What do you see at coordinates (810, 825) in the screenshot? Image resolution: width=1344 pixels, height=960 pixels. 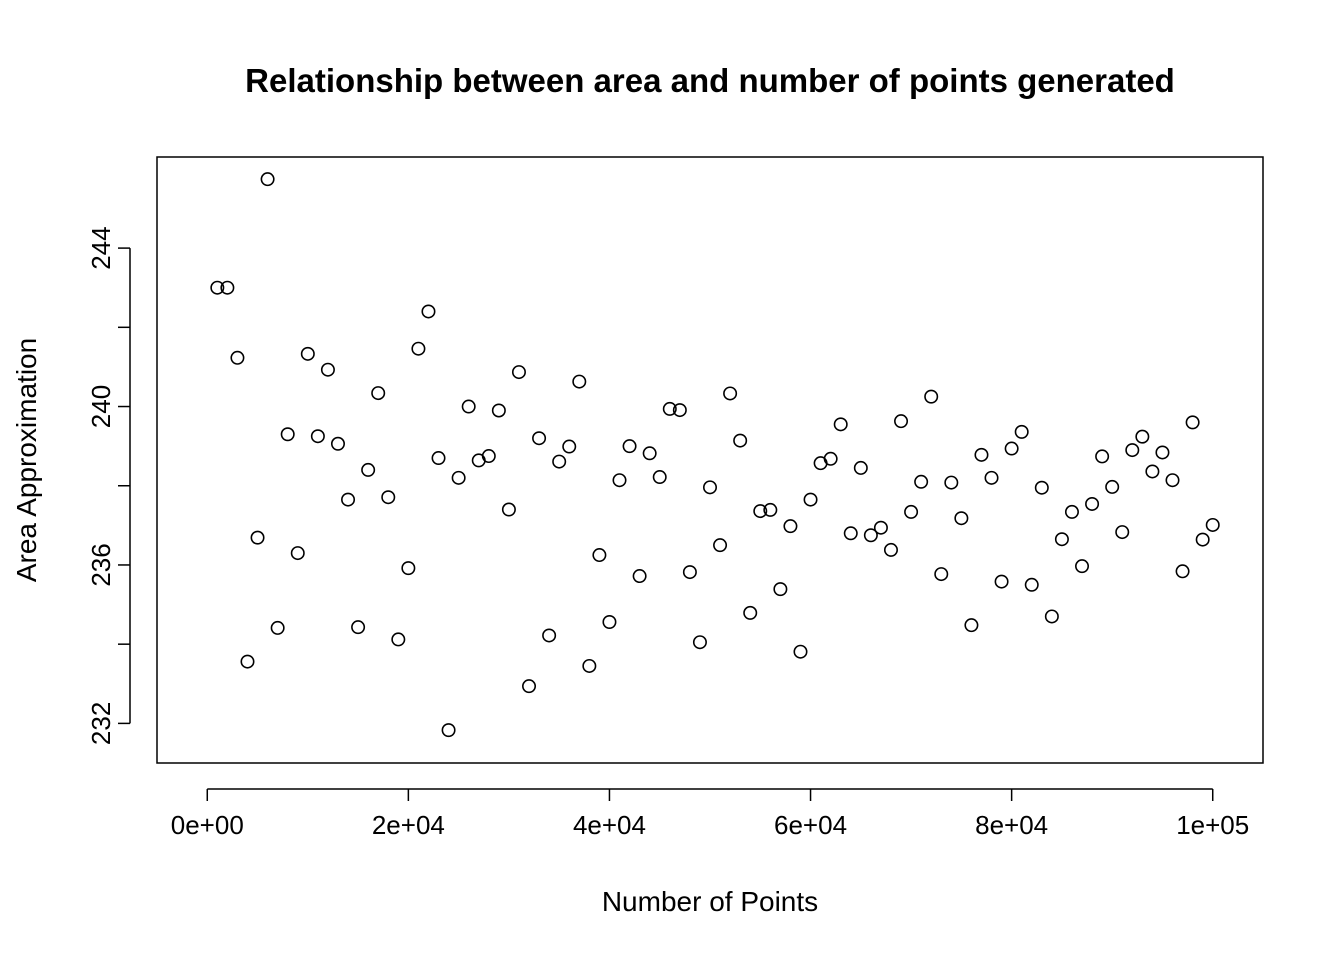 I see `x-tick-label: 6e+04` at bounding box center [810, 825].